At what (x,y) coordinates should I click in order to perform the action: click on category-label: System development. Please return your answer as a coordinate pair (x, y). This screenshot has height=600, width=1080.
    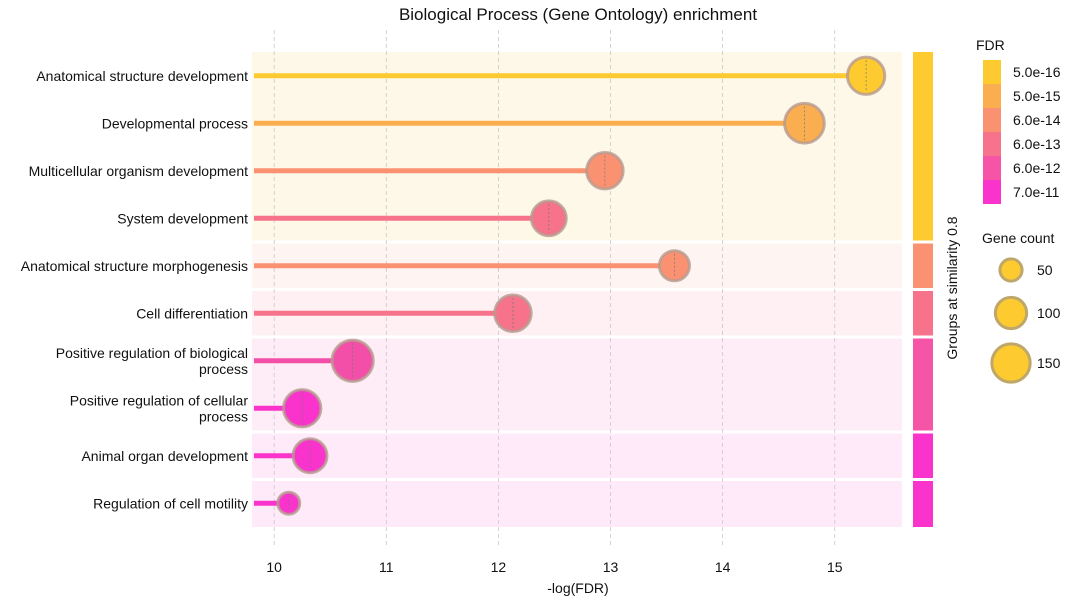
    Looking at the image, I should click on (182, 218).